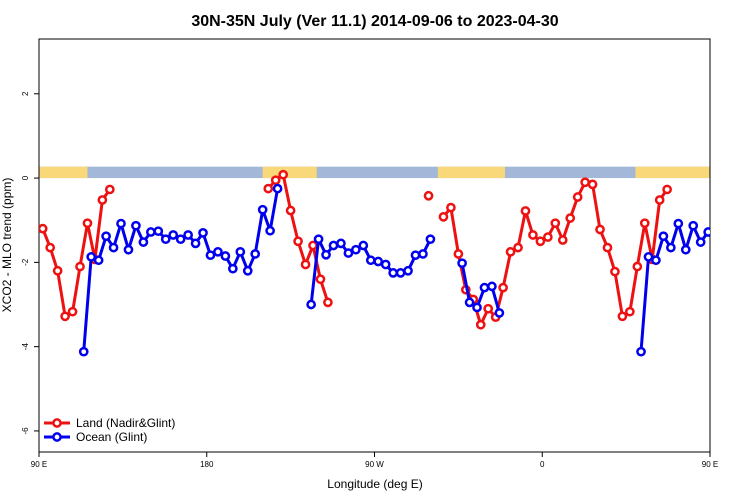 This screenshot has width=750, height=500. I want to click on y-axis-label: XCO2 - MLO trend (ppm), so click(7, 245).